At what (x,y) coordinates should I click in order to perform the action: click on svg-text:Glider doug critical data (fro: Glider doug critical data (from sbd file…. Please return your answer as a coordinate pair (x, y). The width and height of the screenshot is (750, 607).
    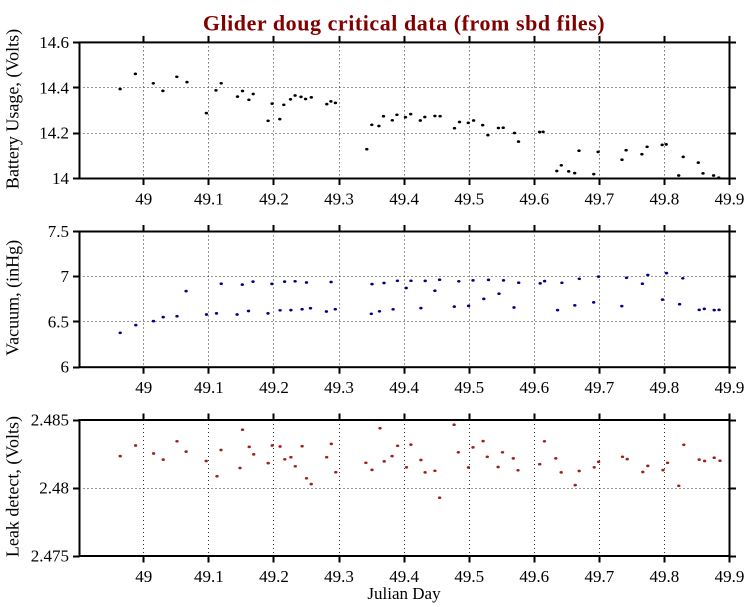
    Looking at the image, I should click on (404, 23).